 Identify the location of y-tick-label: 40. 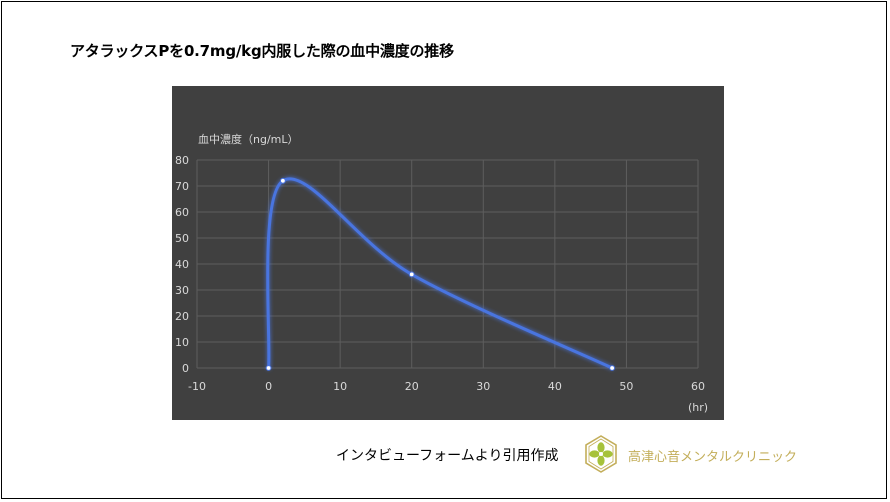
(182, 264).